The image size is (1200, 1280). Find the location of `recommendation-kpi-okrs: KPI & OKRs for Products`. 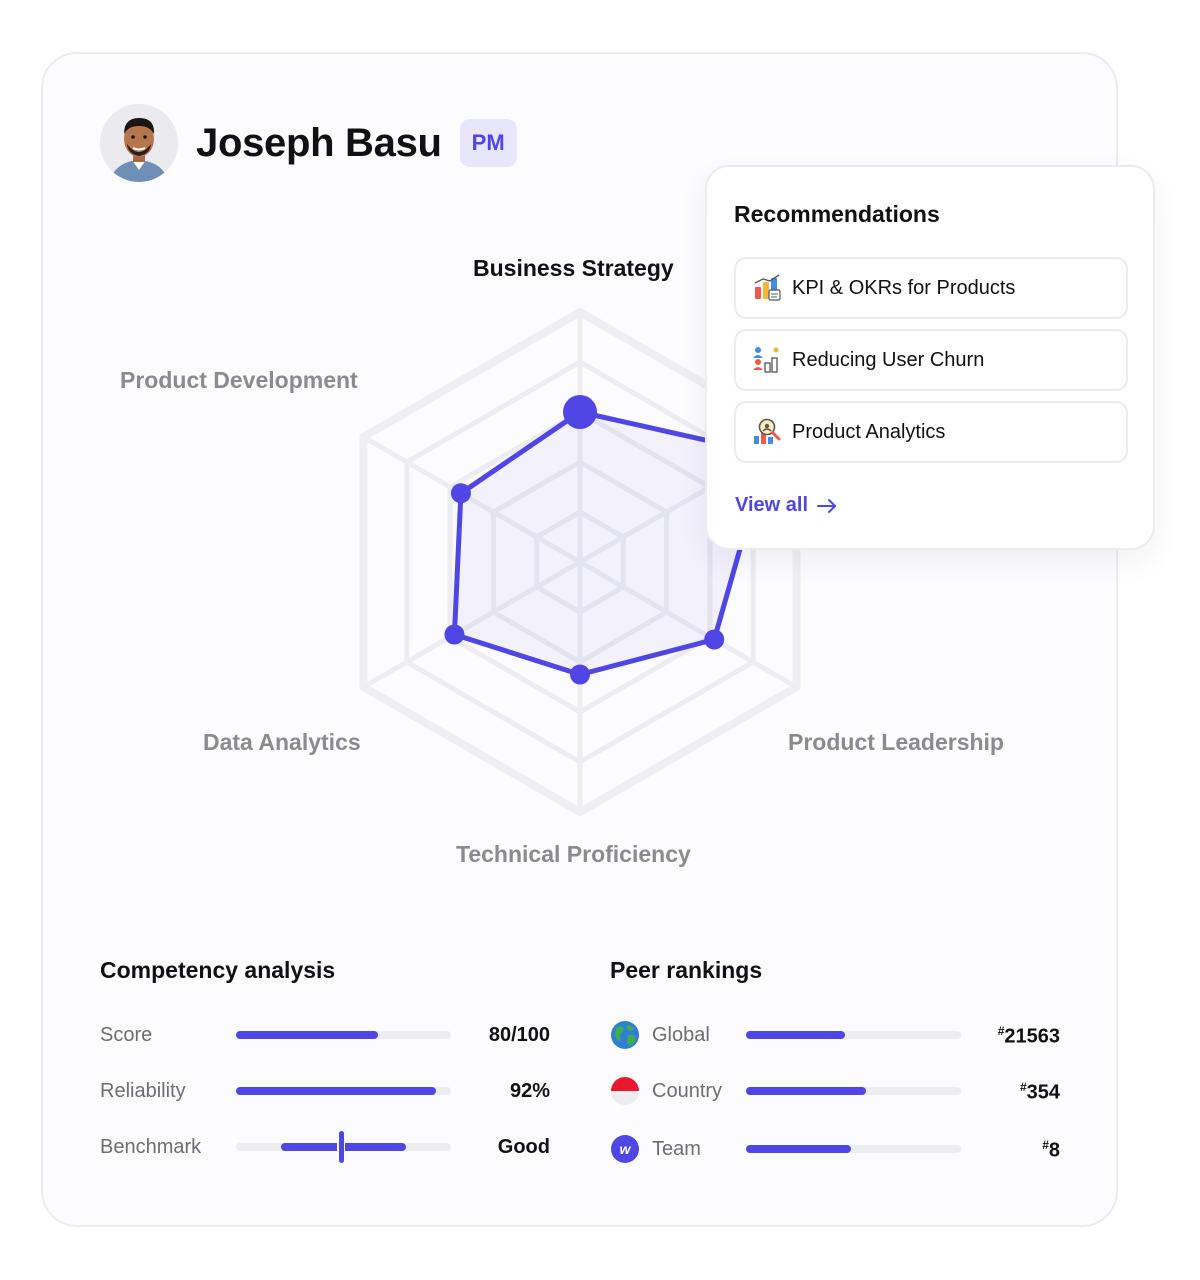

recommendation-kpi-okrs: KPI & OKRs for Products is located at coordinates (931, 288).